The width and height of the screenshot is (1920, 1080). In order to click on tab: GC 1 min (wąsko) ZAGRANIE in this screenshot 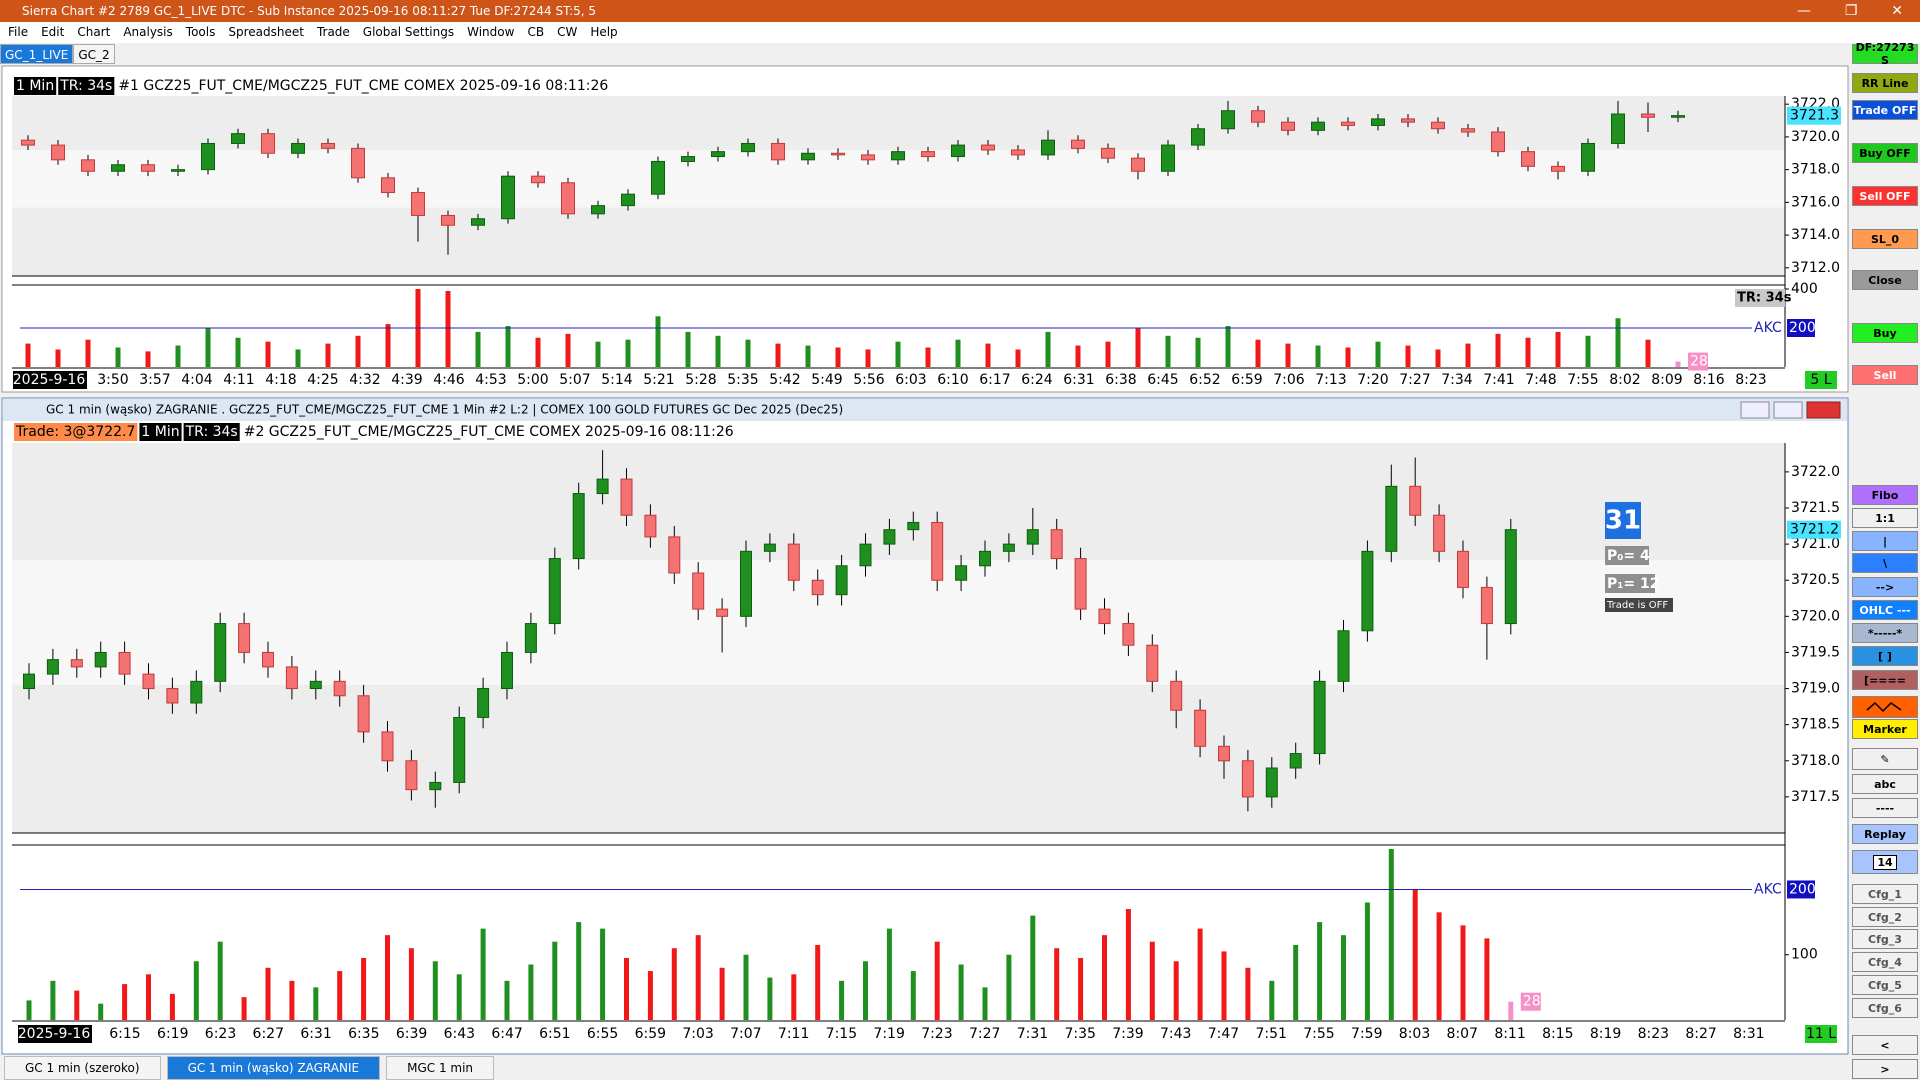, I will do `click(273, 1068)`.